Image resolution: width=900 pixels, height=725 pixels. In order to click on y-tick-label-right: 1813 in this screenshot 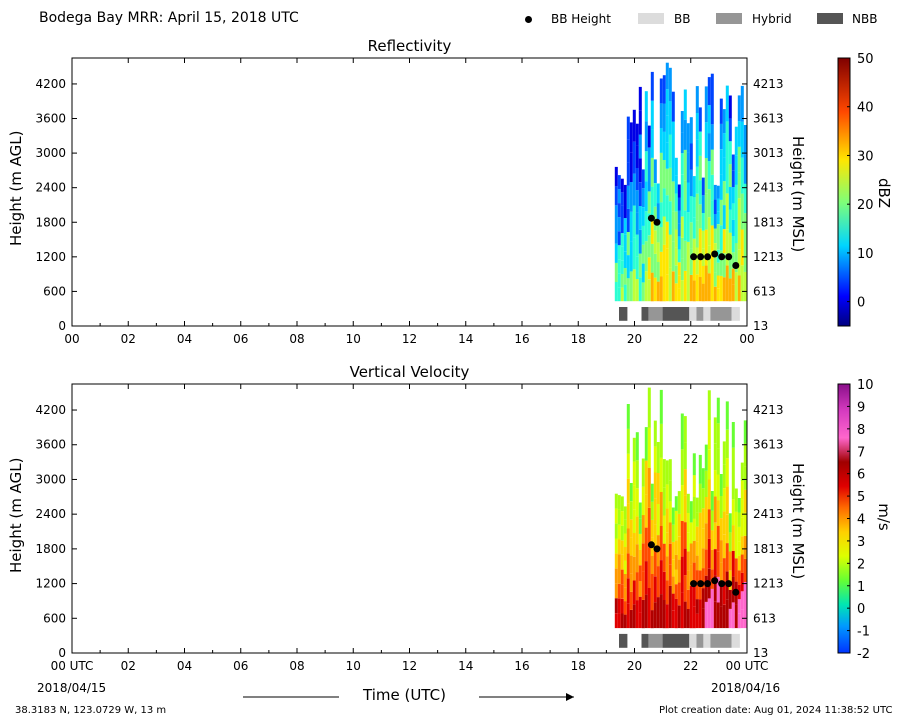, I will do `click(768, 549)`.